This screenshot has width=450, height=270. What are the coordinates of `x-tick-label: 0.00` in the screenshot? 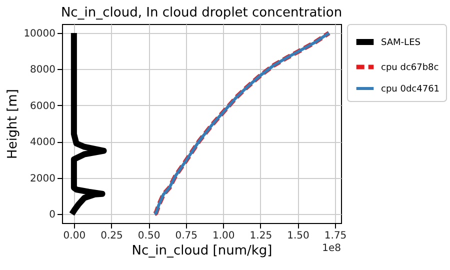 It's located at (74, 236).